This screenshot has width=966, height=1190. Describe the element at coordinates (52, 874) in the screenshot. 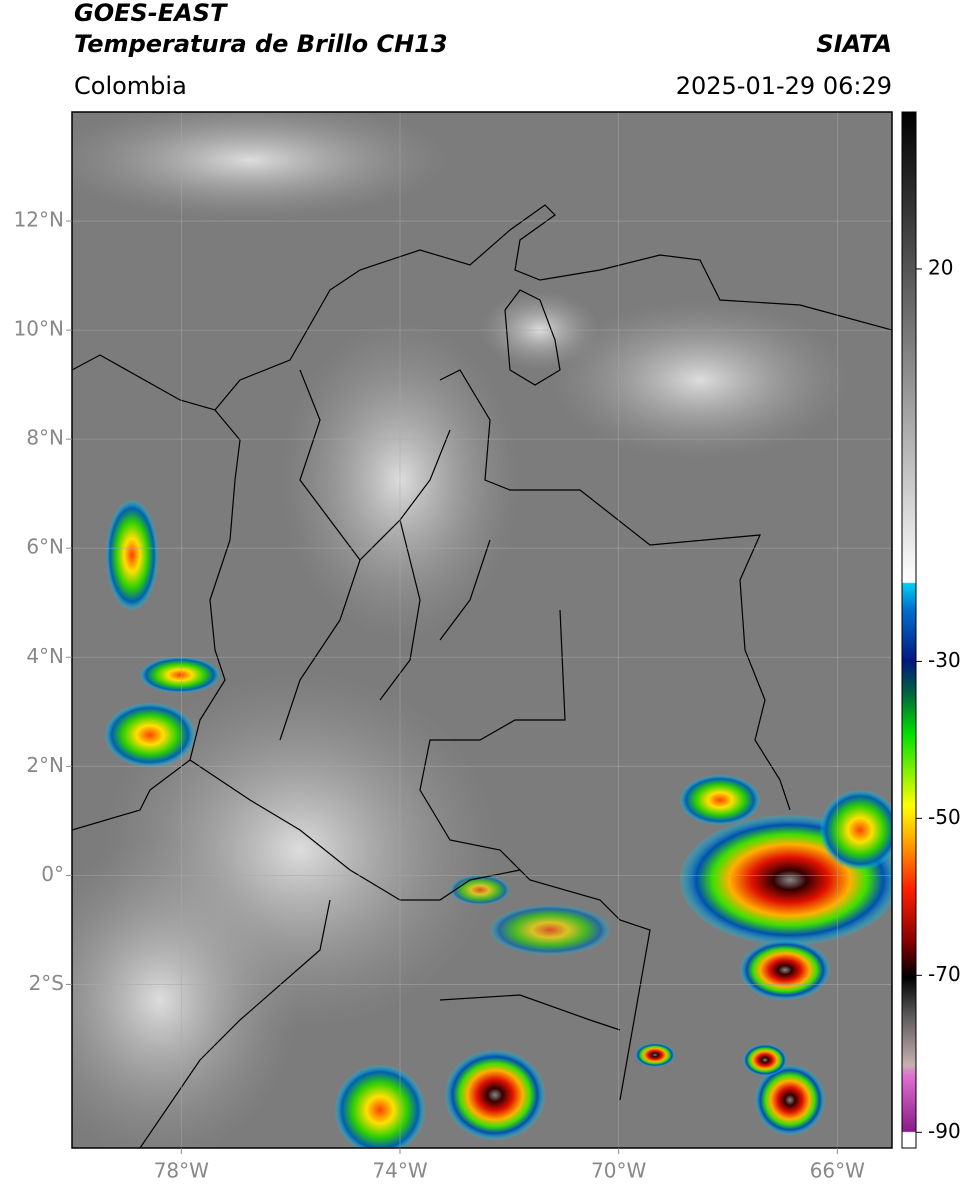

I see `y-tick-label: 0°` at that location.